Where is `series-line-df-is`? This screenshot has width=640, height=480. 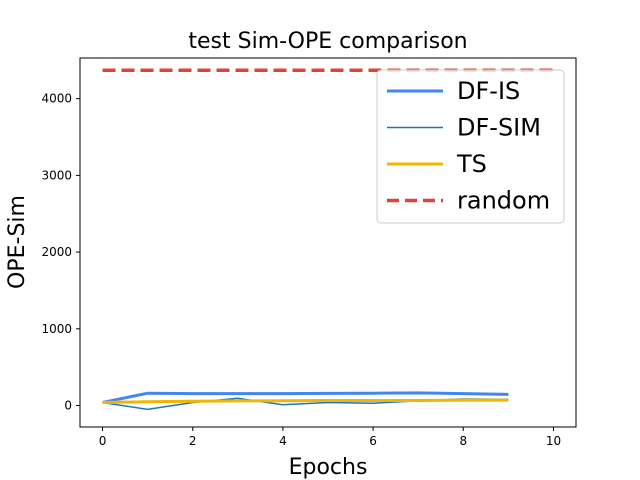 series-line-df-is is located at coordinates (305, 397).